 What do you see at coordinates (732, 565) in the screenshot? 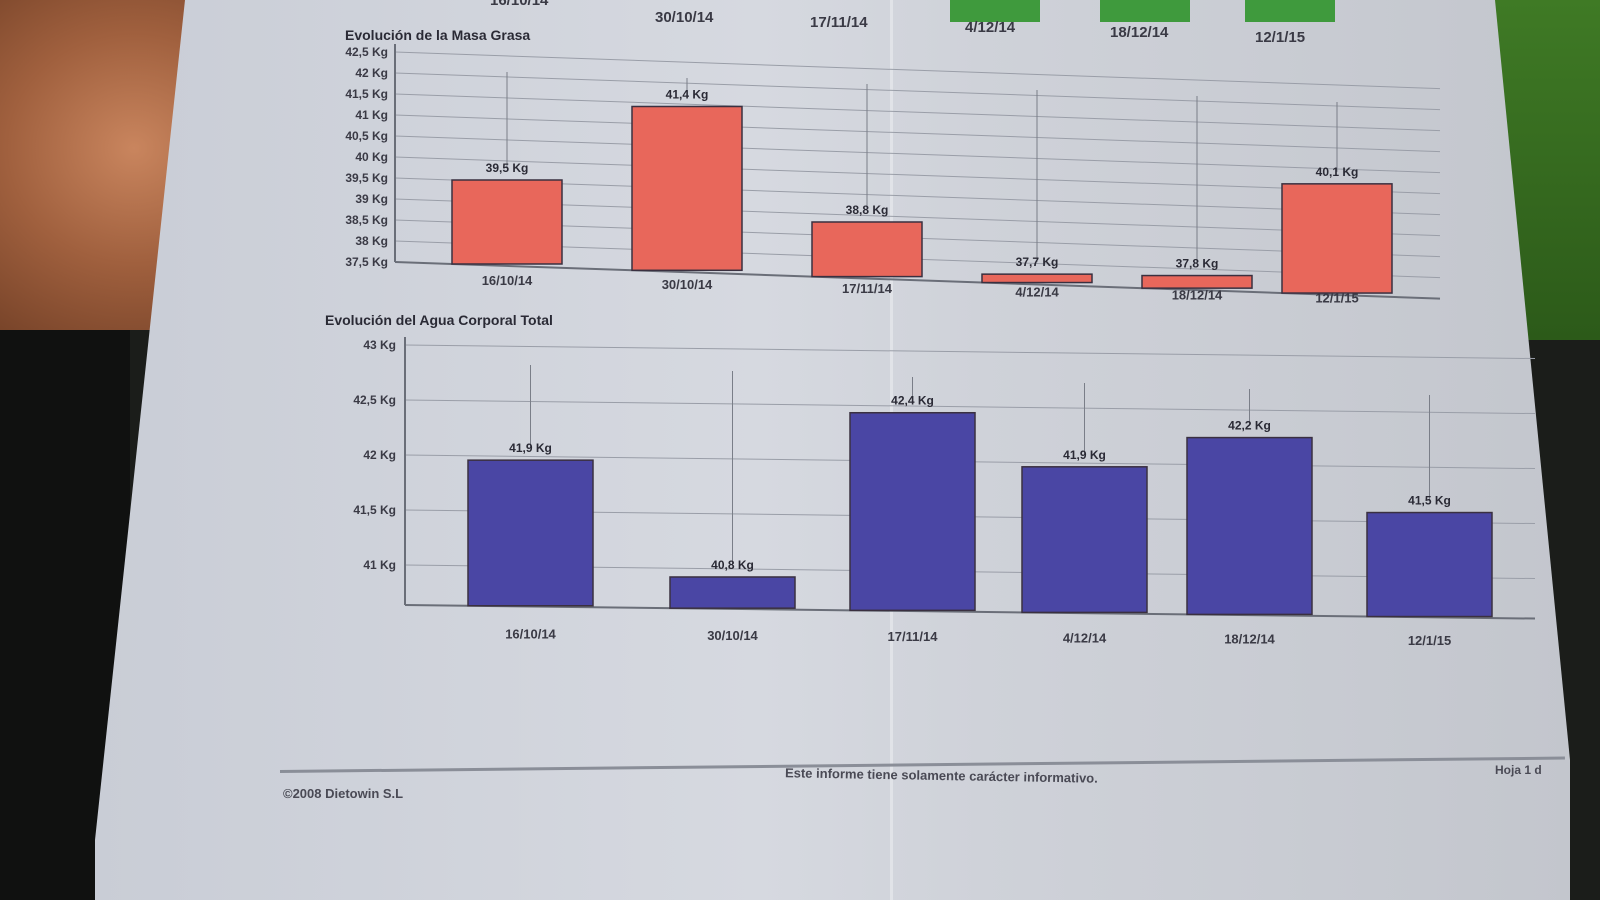
I see `data-label: 40,8 Kg` at bounding box center [732, 565].